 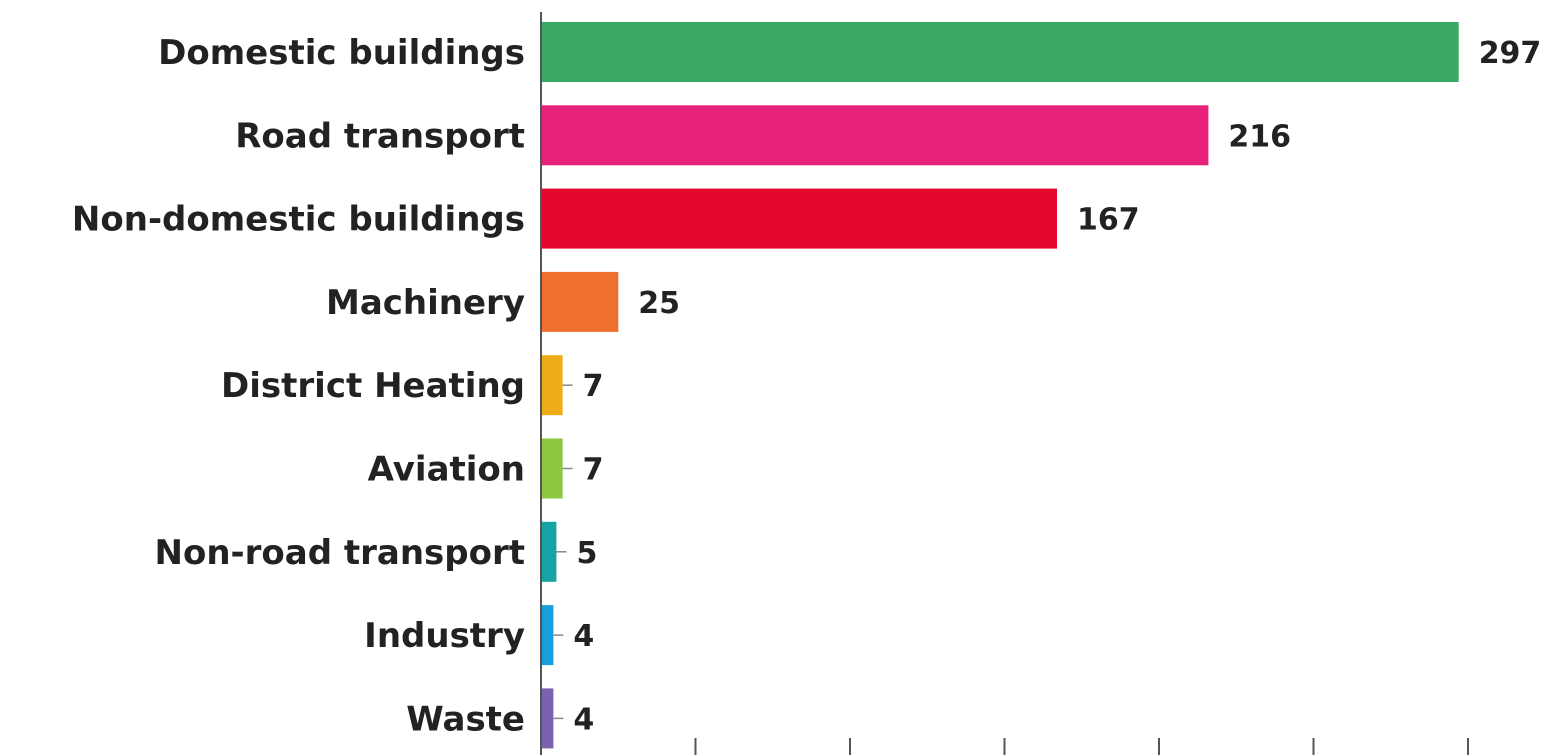 What do you see at coordinates (547, 635) in the screenshot?
I see `bar-industry` at bounding box center [547, 635].